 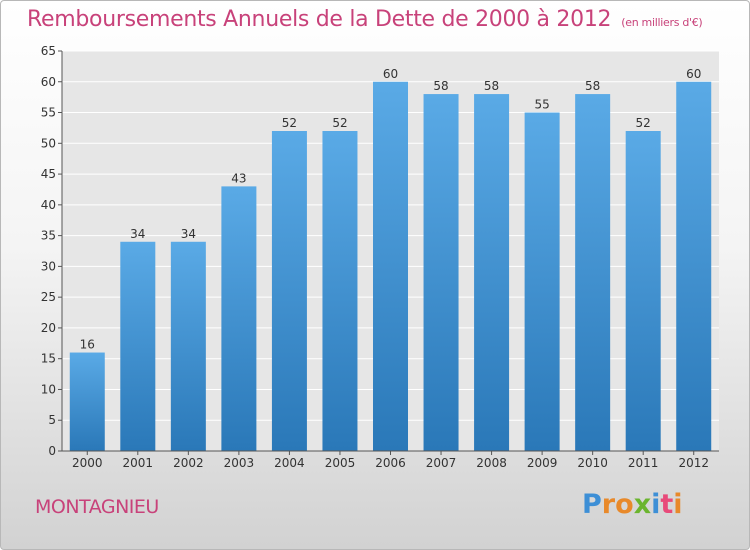 What do you see at coordinates (239, 463) in the screenshot?
I see `x-tick-label: 2003` at bounding box center [239, 463].